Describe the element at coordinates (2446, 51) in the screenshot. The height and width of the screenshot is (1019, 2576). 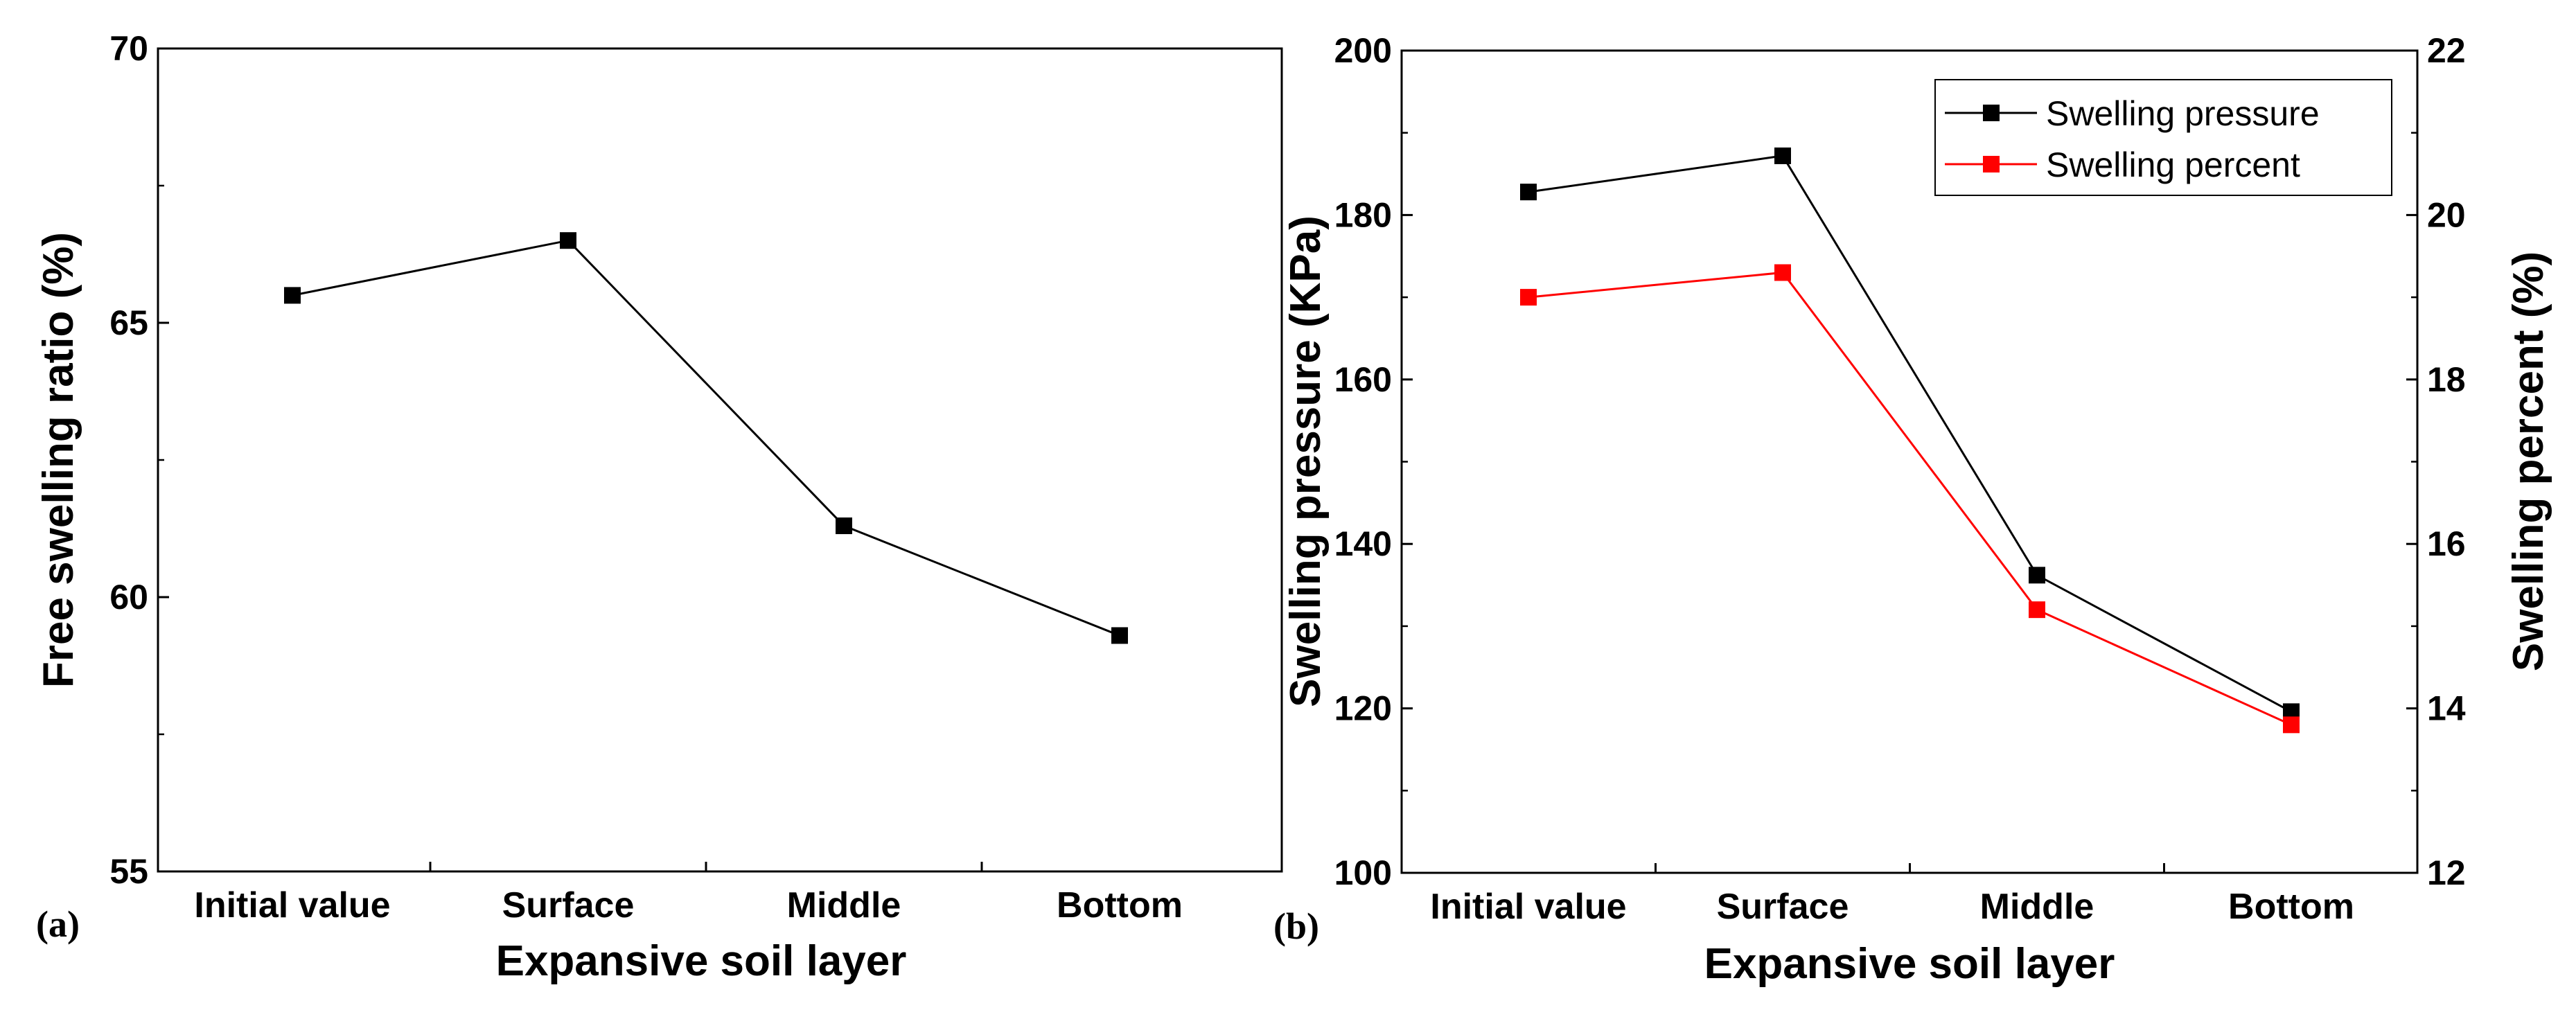
I see `y-right-tick-label-22: 22` at that location.